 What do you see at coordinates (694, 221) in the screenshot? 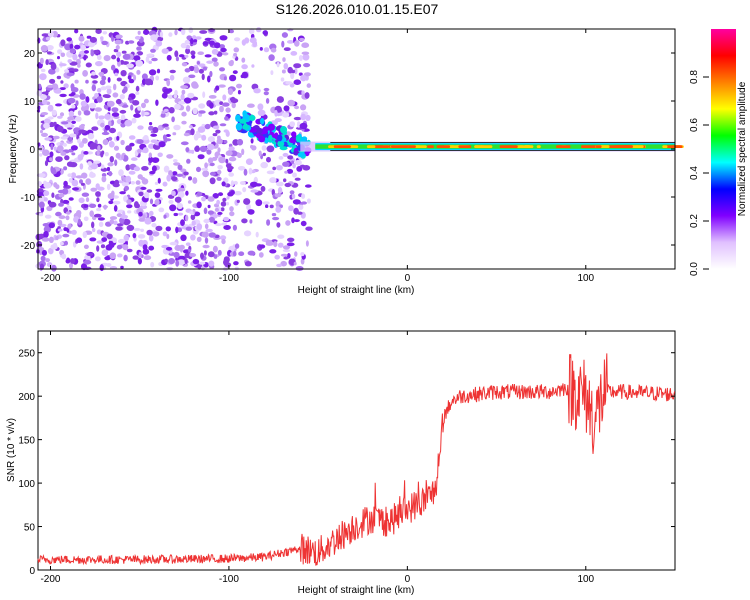
I see `colorbar-tick-label: 0.2` at bounding box center [694, 221].